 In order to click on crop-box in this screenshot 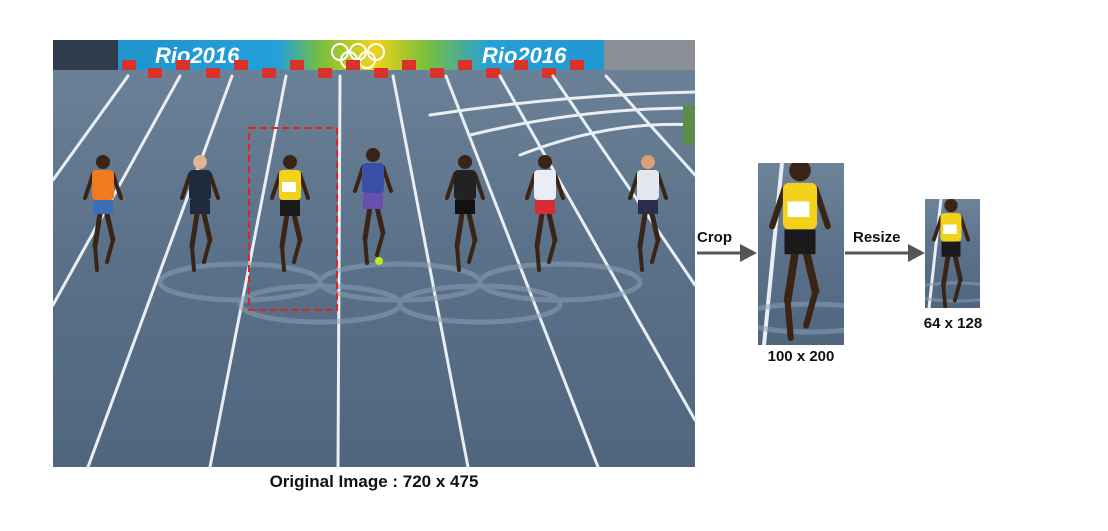, I will do `click(293, 219)`.